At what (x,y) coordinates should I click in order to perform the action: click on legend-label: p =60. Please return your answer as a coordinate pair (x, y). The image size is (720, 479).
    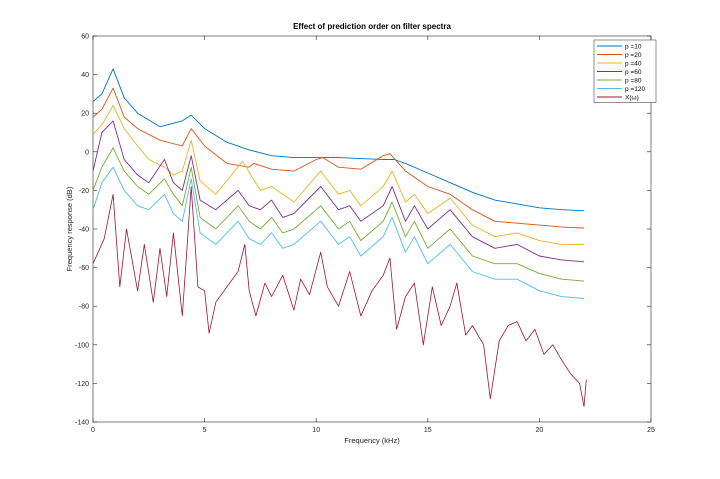
    Looking at the image, I should click on (633, 72).